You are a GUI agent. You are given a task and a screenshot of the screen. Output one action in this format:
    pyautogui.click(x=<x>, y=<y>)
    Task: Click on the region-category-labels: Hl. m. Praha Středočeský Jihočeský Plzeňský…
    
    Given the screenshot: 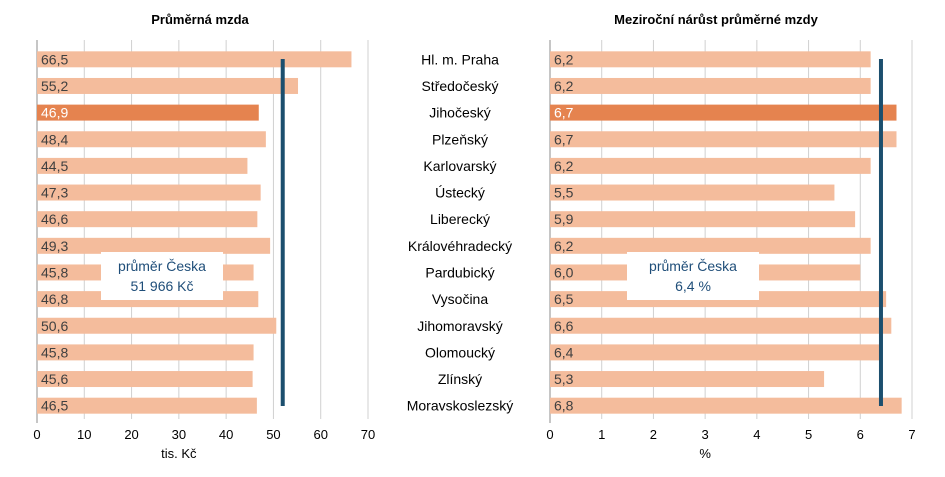 What is the action you would take?
    pyautogui.click(x=460, y=232)
    